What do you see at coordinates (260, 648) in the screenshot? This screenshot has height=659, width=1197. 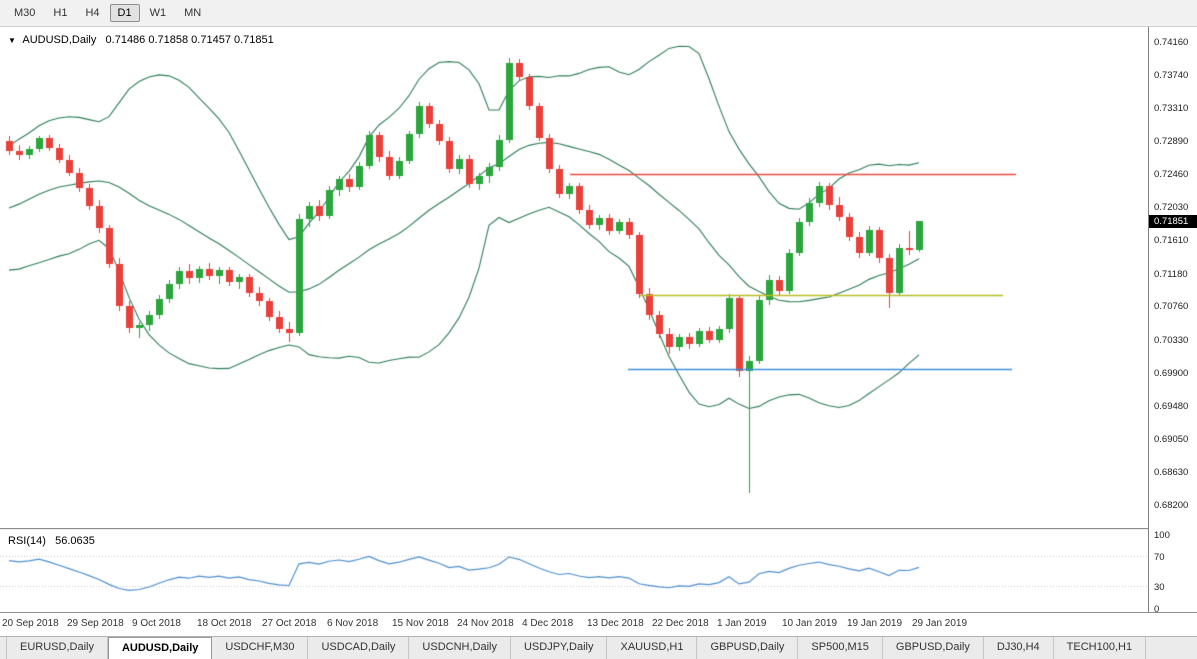 I see `chart-tab-usdchf-m30: USDCHF,M30` at bounding box center [260, 648].